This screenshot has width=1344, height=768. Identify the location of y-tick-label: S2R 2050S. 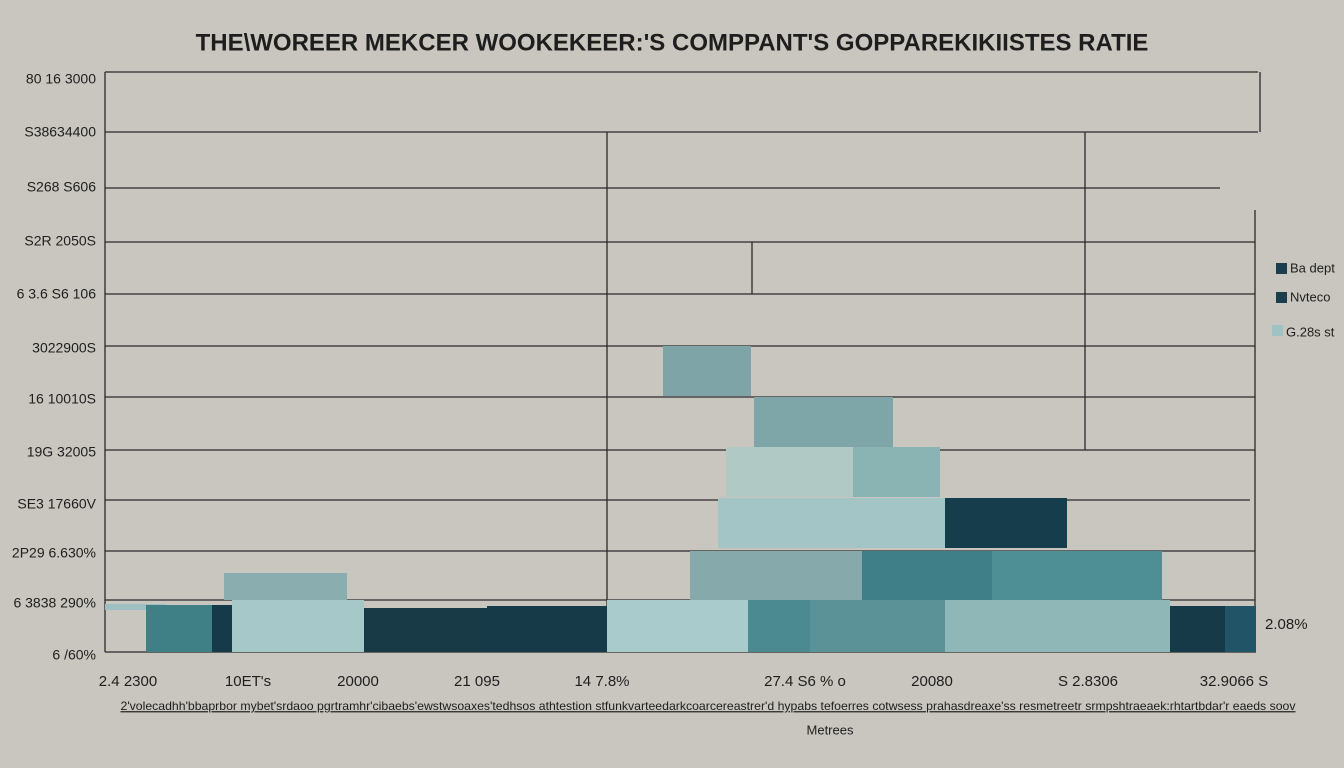
(60, 241).